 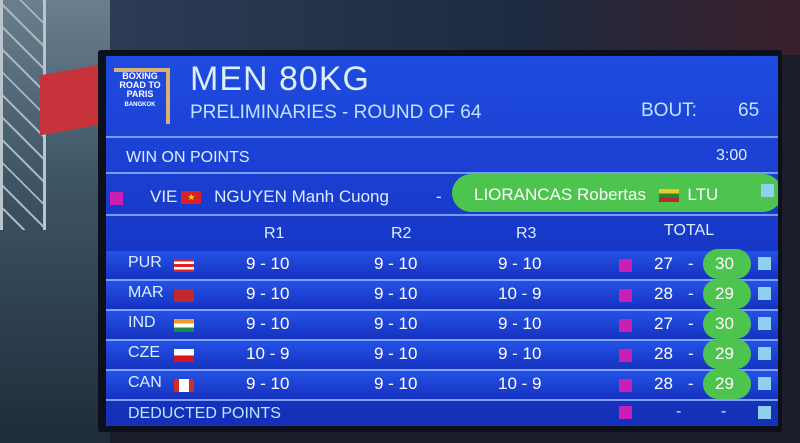 What do you see at coordinates (301, 196) in the screenshot?
I see `red-name: NGUYEN Manh Cuong` at bounding box center [301, 196].